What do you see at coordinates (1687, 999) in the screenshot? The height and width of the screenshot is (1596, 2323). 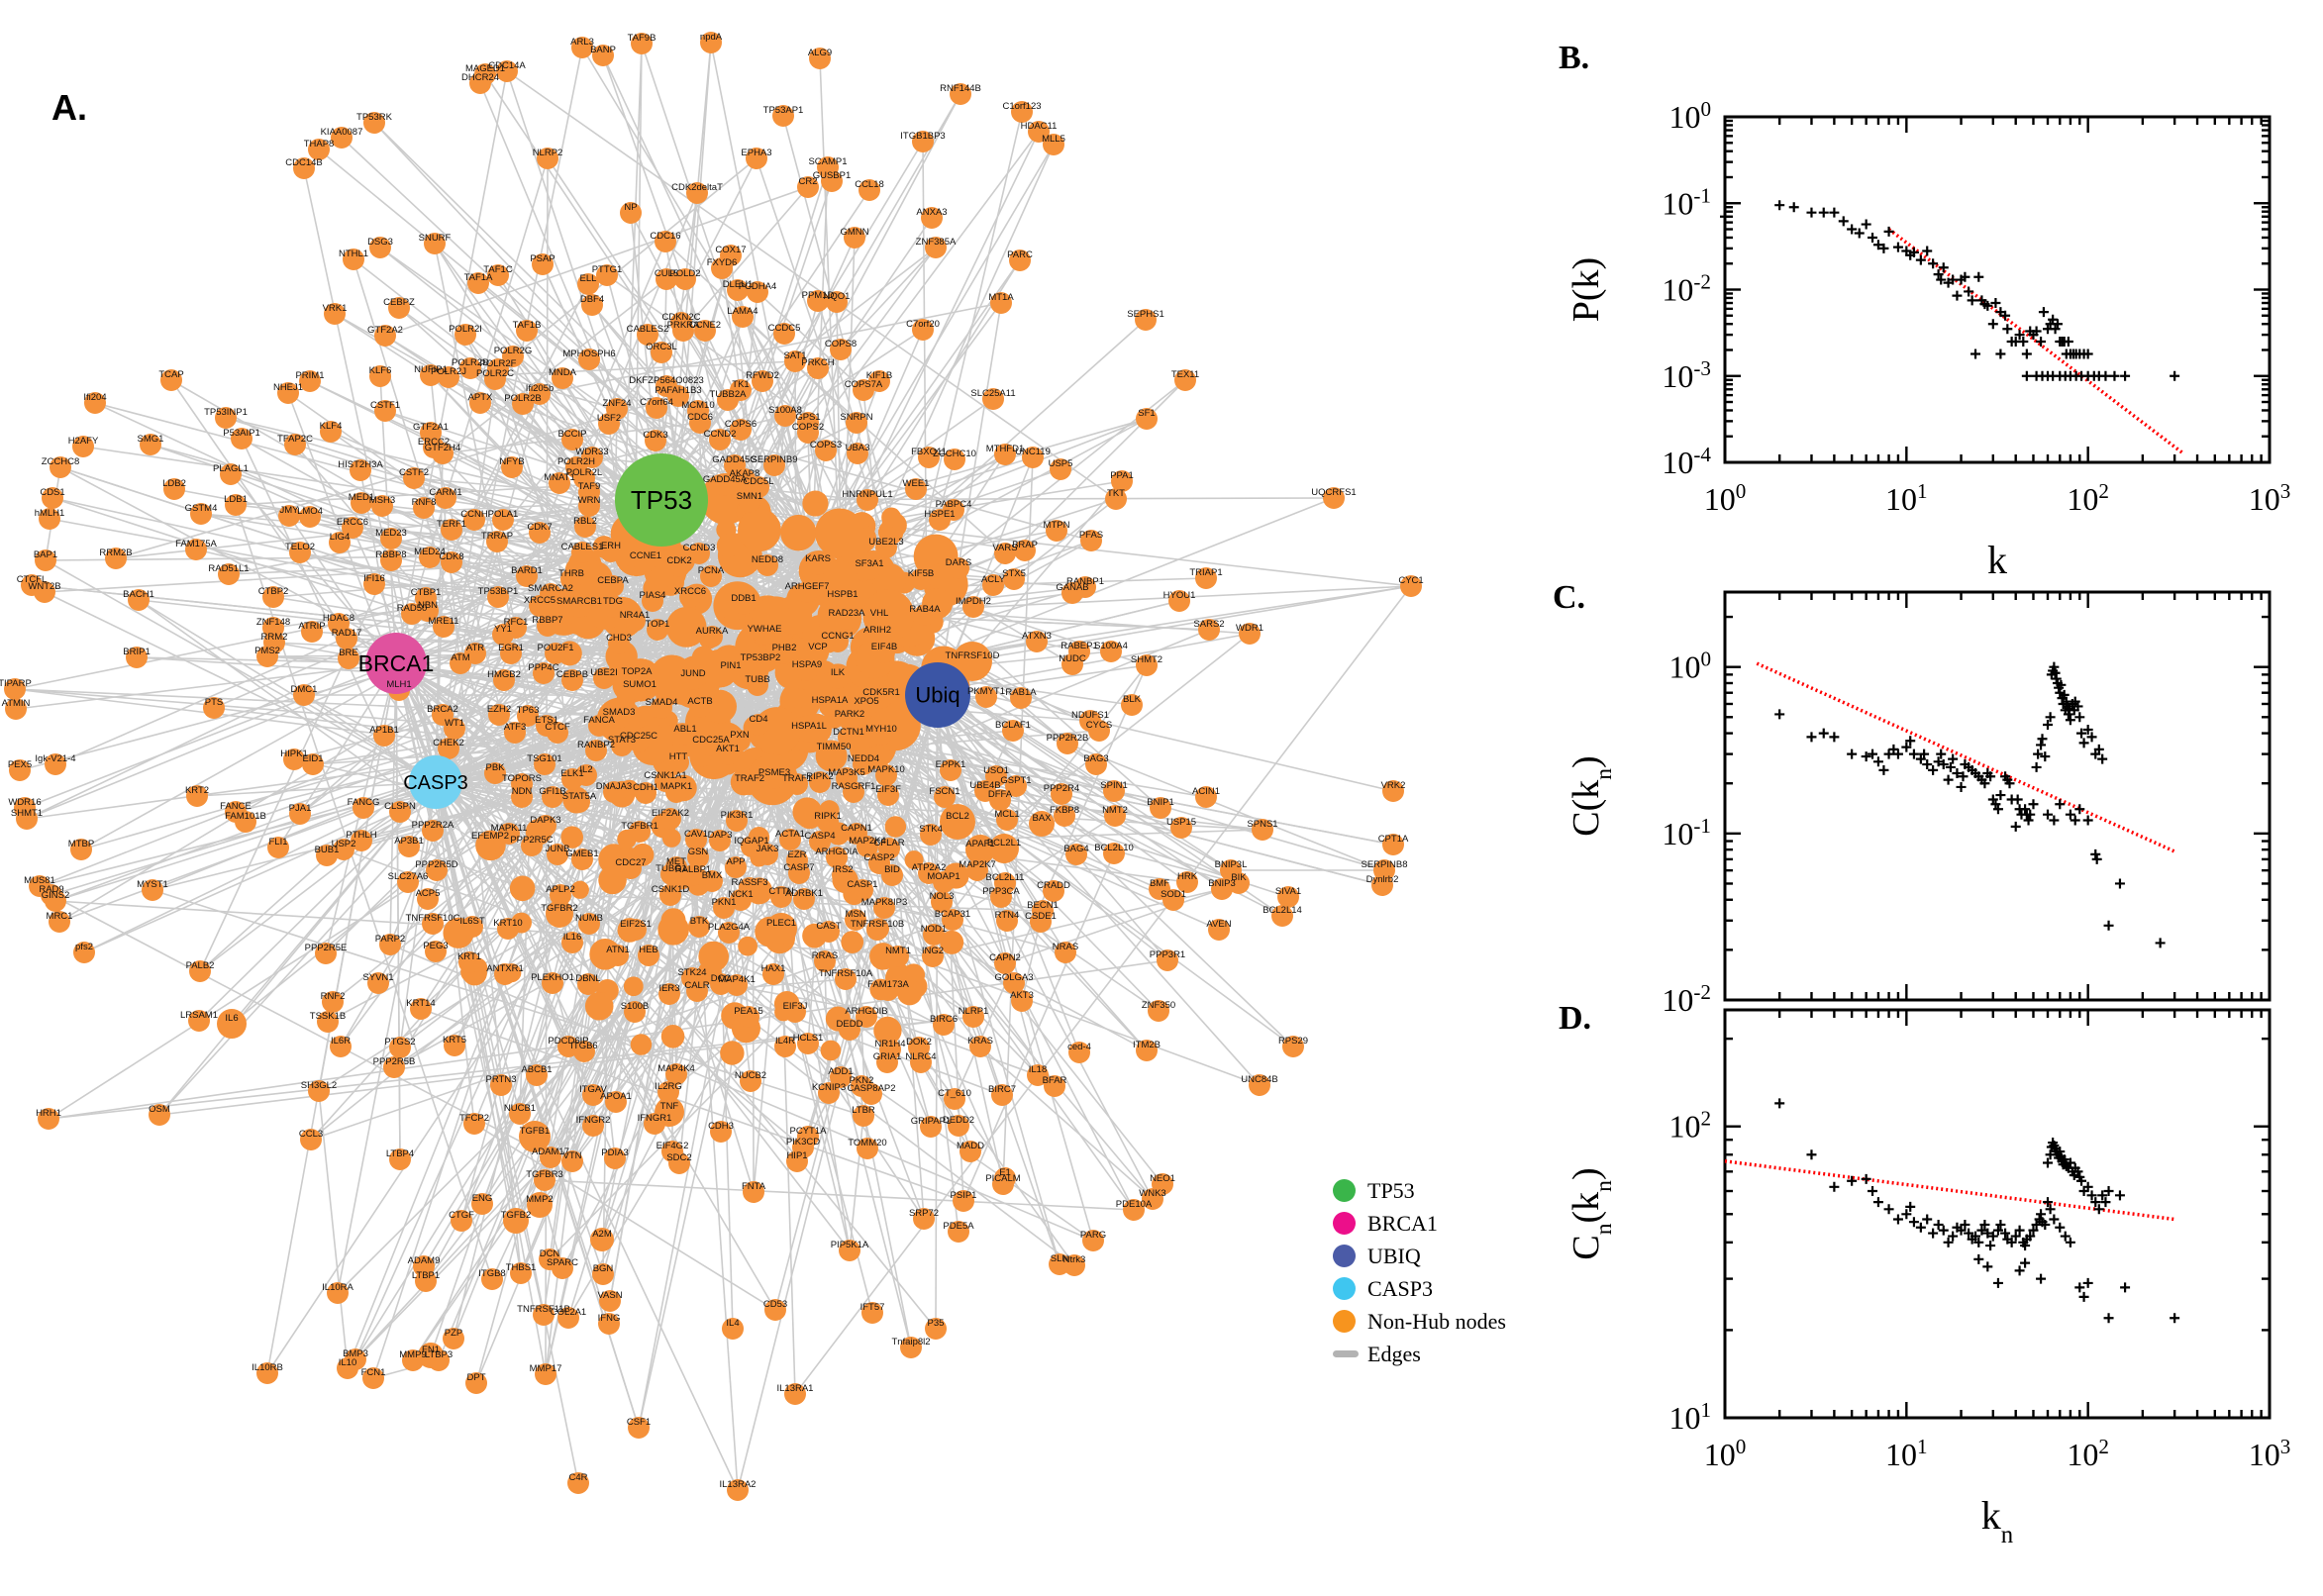 I see `svg-text: 10⁻²` at bounding box center [1687, 999].